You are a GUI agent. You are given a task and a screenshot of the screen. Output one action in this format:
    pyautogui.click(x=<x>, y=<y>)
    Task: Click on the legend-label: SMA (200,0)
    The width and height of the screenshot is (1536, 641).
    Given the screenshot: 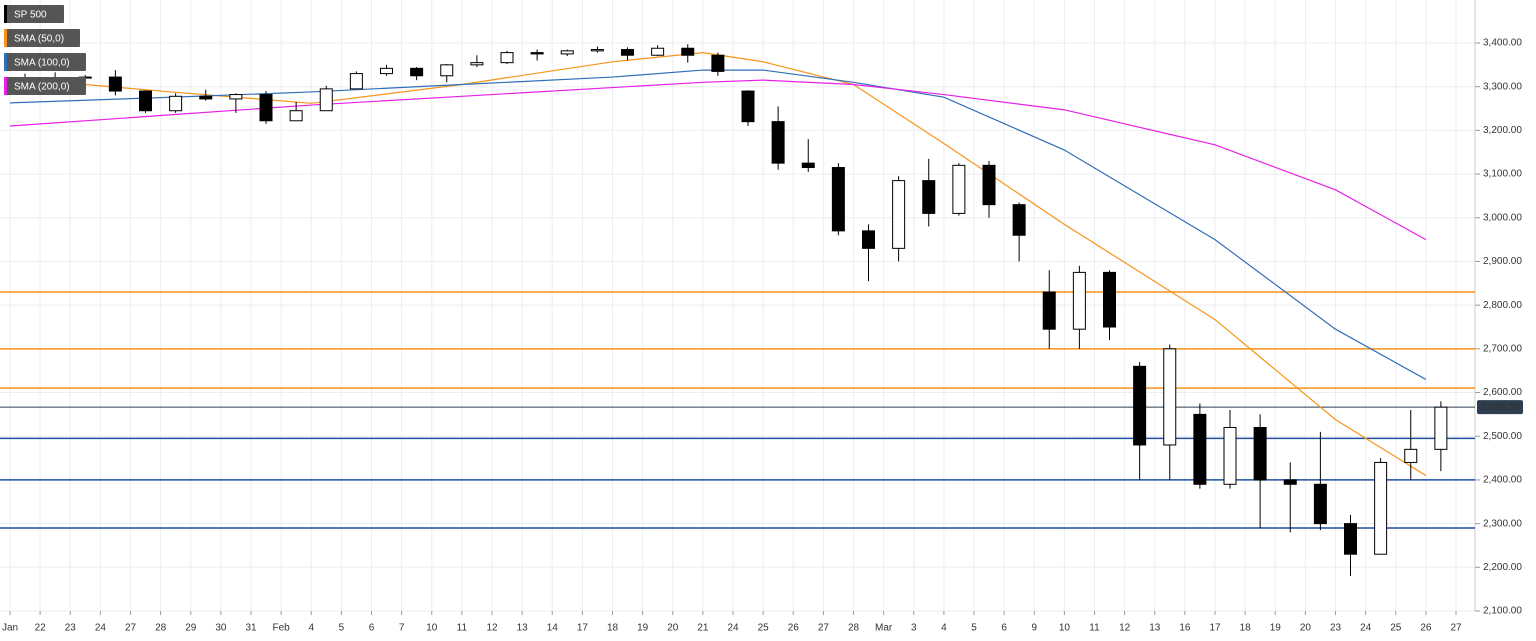 What is the action you would take?
    pyautogui.click(x=42, y=87)
    